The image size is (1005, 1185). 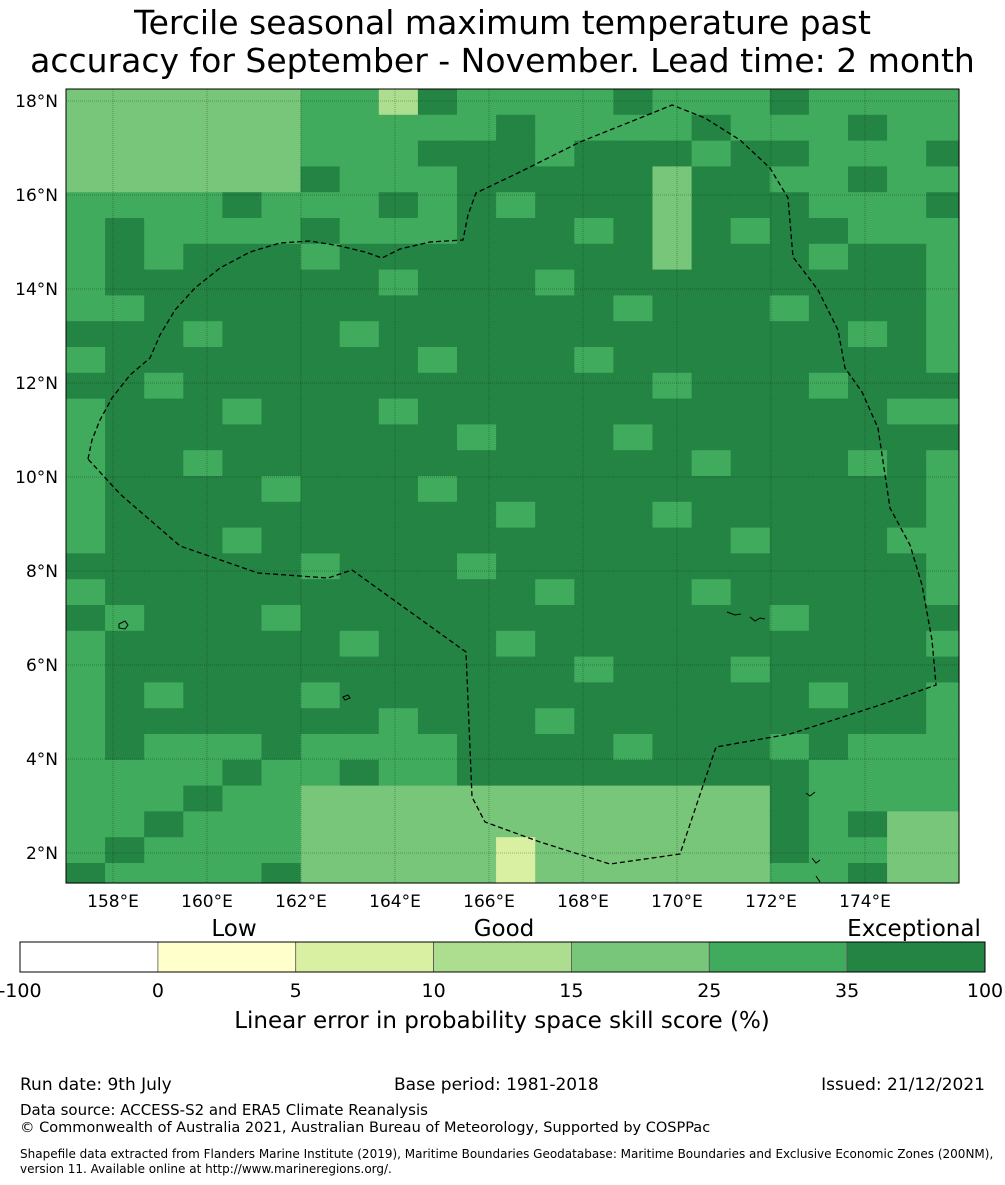 What do you see at coordinates (502, 957) in the screenshot?
I see `colorbar-swatches` at bounding box center [502, 957].